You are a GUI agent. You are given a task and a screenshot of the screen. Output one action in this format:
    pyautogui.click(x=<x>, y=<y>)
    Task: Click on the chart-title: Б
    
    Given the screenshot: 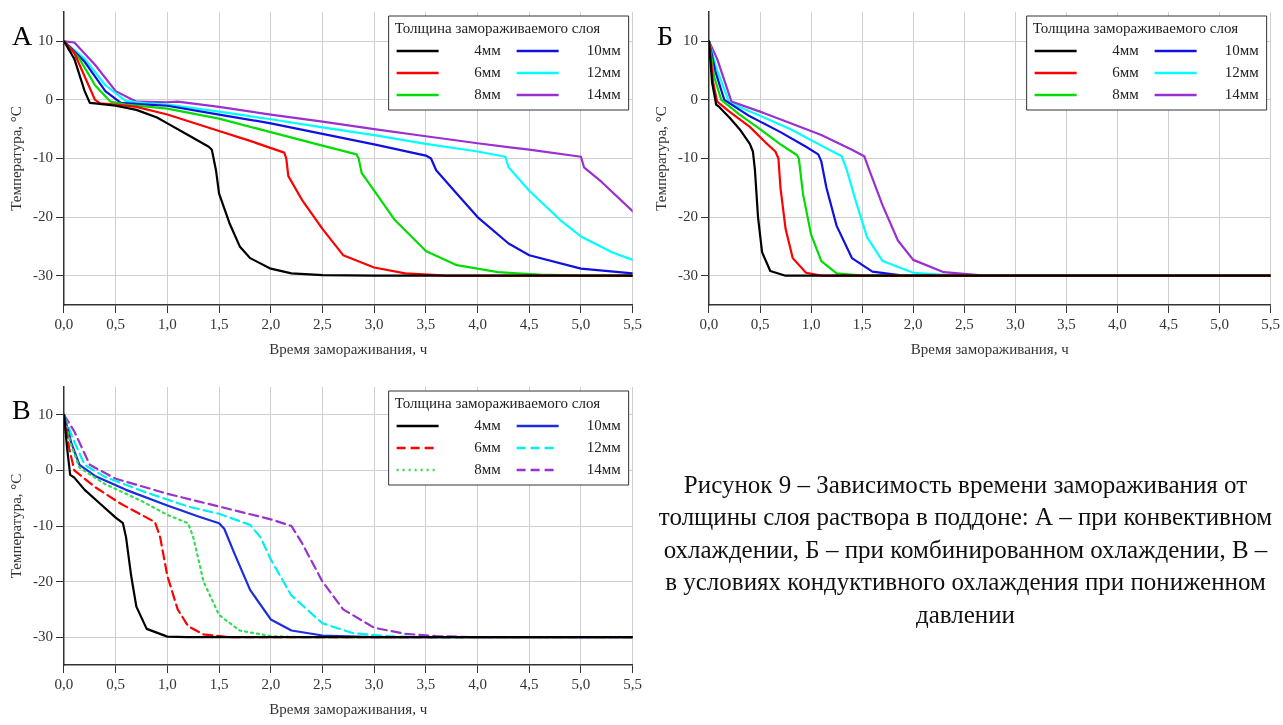 What is the action you would take?
    pyautogui.click(x=665, y=36)
    